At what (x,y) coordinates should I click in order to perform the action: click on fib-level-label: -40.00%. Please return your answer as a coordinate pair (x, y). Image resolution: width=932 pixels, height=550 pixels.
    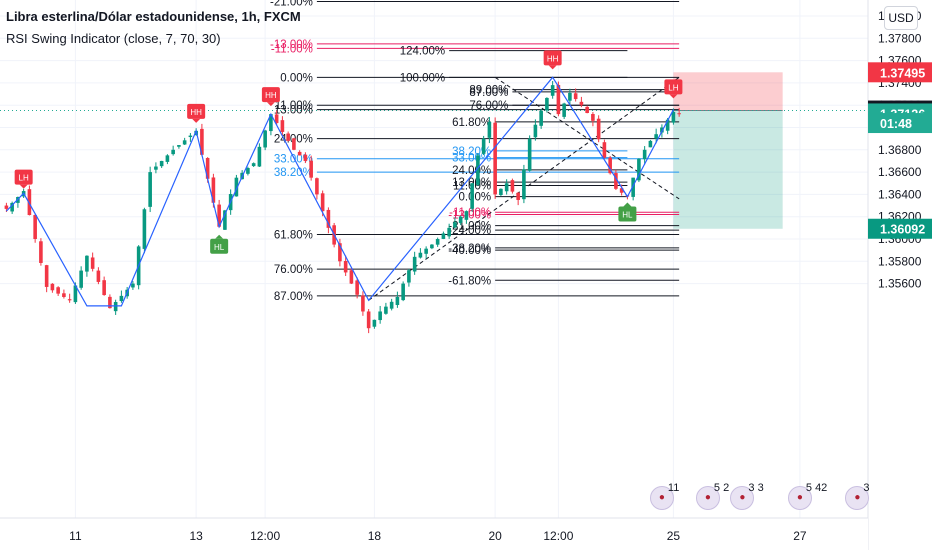
    Looking at the image, I should click on (469, 251).